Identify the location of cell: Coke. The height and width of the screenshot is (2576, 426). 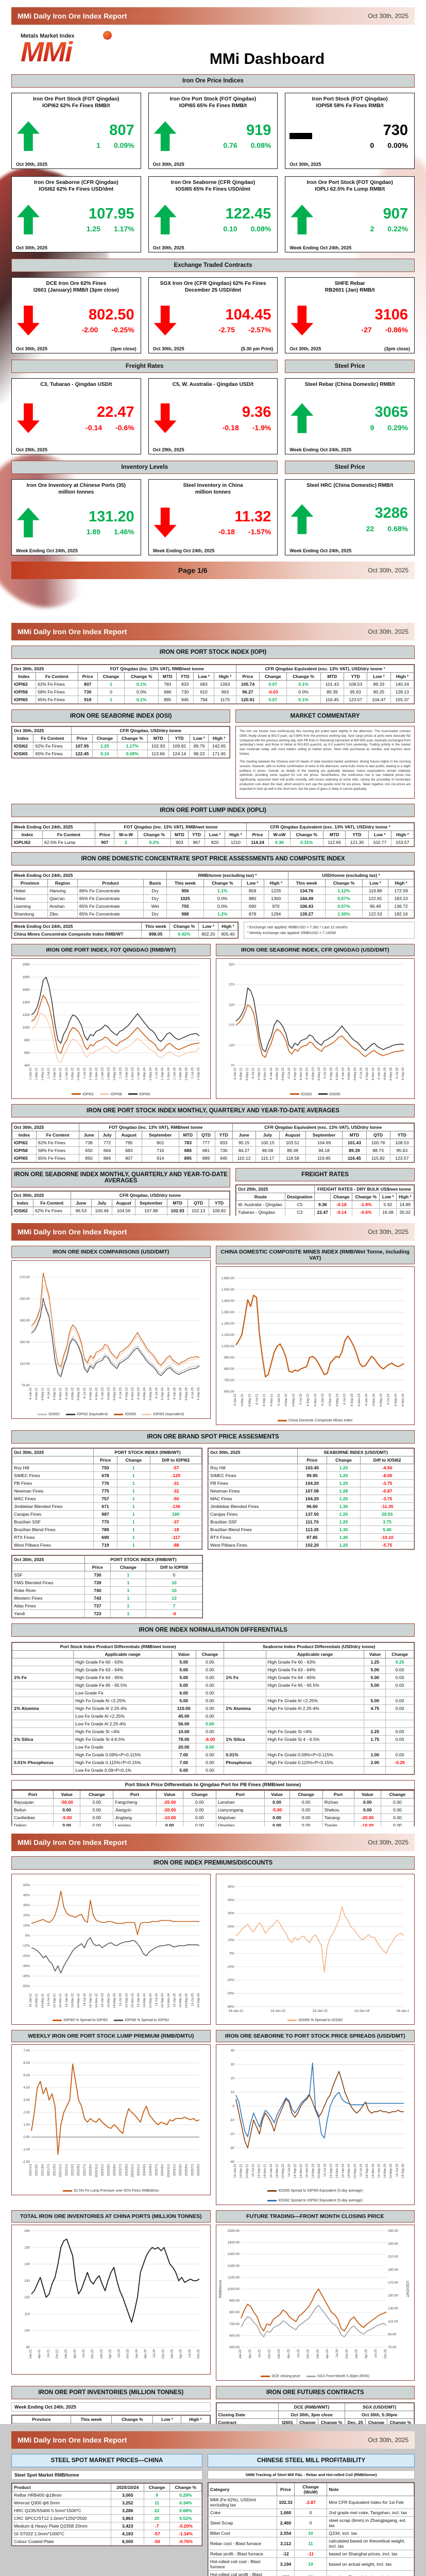
(243, 2513).